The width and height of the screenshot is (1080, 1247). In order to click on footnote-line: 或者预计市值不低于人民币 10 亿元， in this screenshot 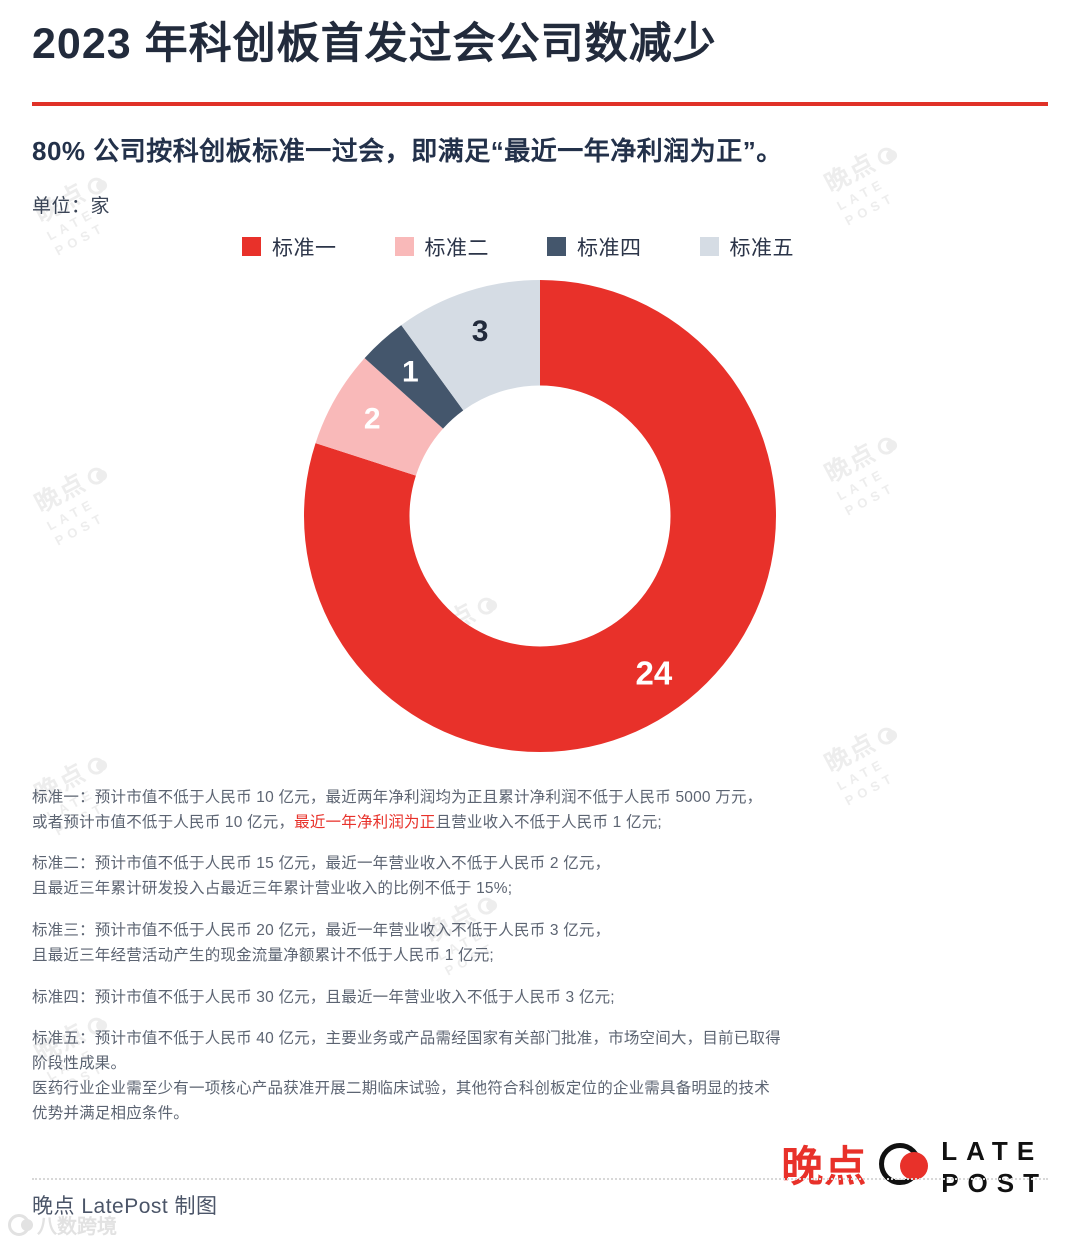, I will do `click(163, 822)`.